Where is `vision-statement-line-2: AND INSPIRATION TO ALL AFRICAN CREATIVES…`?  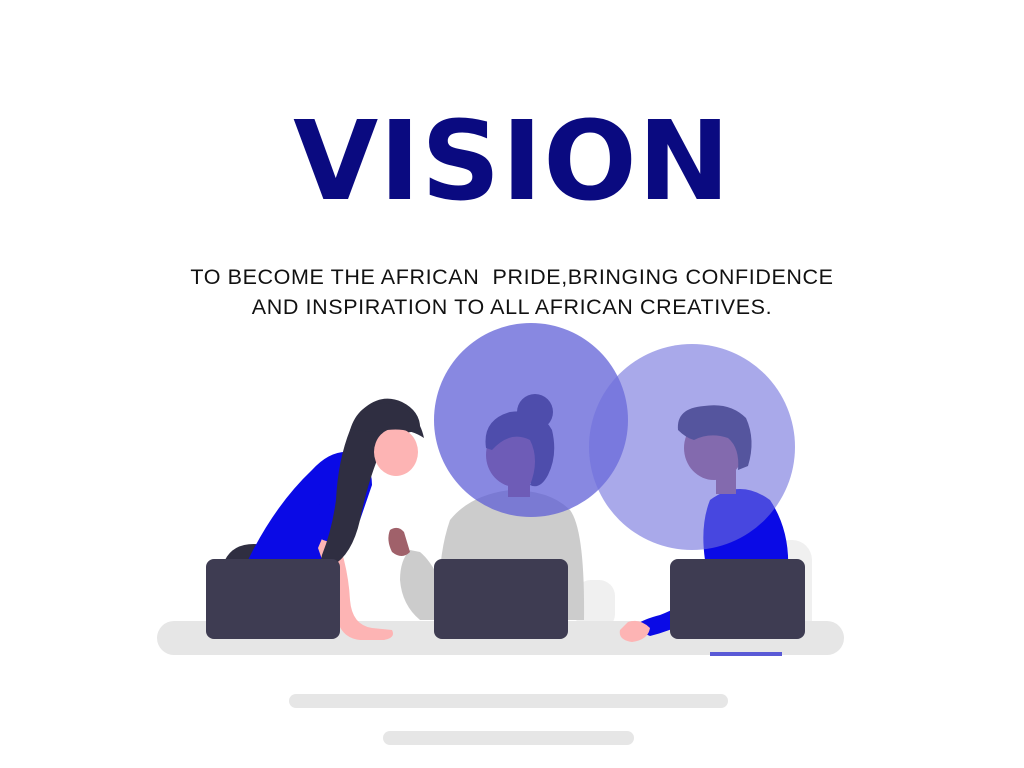 vision-statement-line-2: AND INSPIRATION TO ALL AFRICAN CREATIVES… is located at coordinates (512, 307).